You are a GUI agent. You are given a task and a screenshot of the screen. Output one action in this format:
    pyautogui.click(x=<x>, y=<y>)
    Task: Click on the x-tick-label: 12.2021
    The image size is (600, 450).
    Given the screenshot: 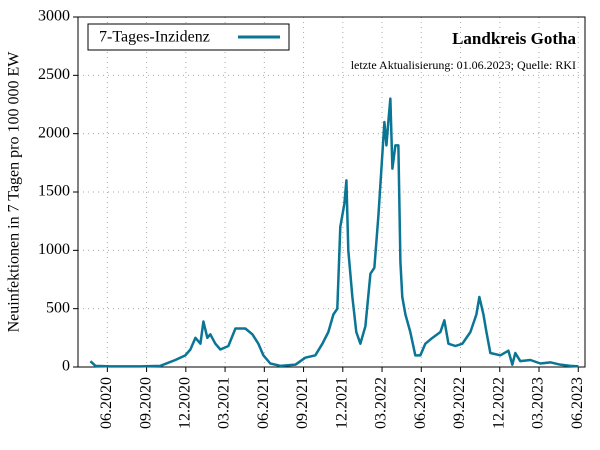 What is the action you would take?
    pyautogui.click(x=341, y=403)
    